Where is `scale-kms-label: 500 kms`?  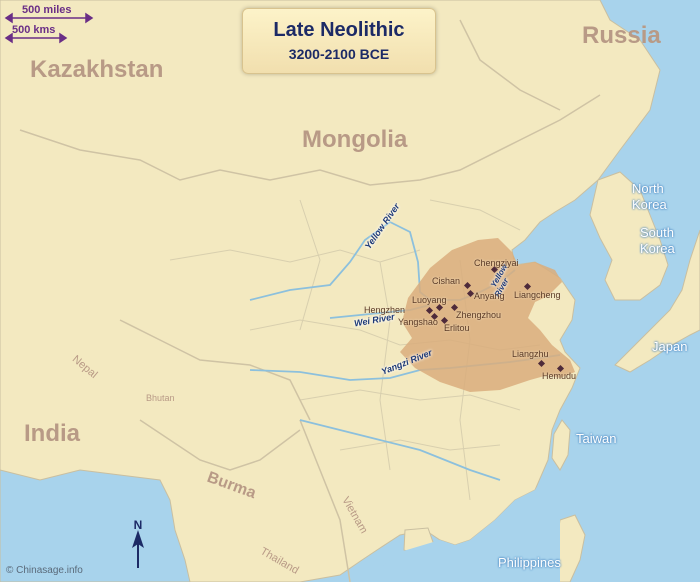 scale-kms-label: 500 kms is located at coordinates (34, 30).